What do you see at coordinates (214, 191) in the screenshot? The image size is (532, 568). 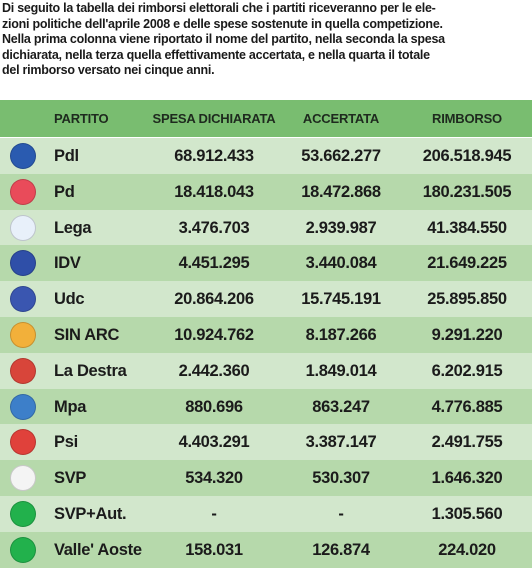 I see `spesa-dichiarata-value: 18.418.043` at bounding box center [214, 191].